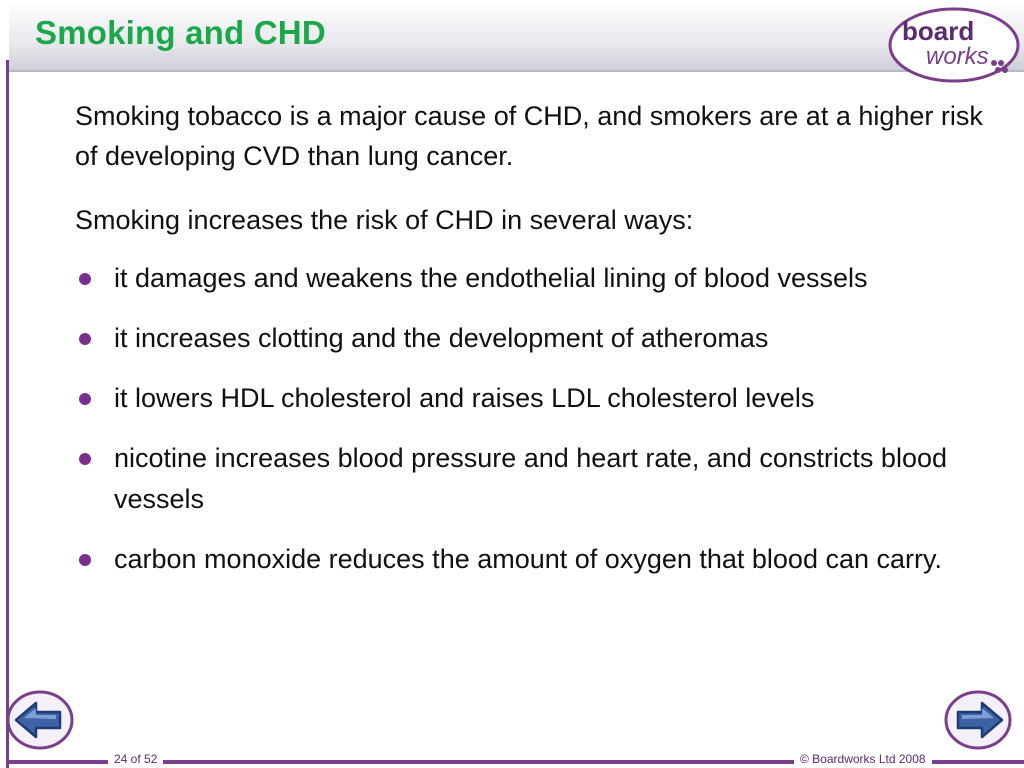 This screenshot has height=768, width=1024. Describe the element at coordinates (863, 759) in the screenshot. I see `copyright-notice: © Boardworks Ltd 2008` at that location.